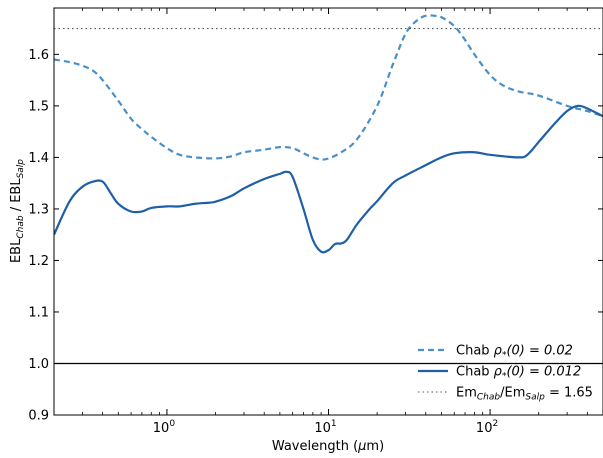 The width and height of the screenshot is (603, 458). Describe the element at coordinates (38, 106) in the screenshot. I see `y-tick-label: 1.5` at that location.